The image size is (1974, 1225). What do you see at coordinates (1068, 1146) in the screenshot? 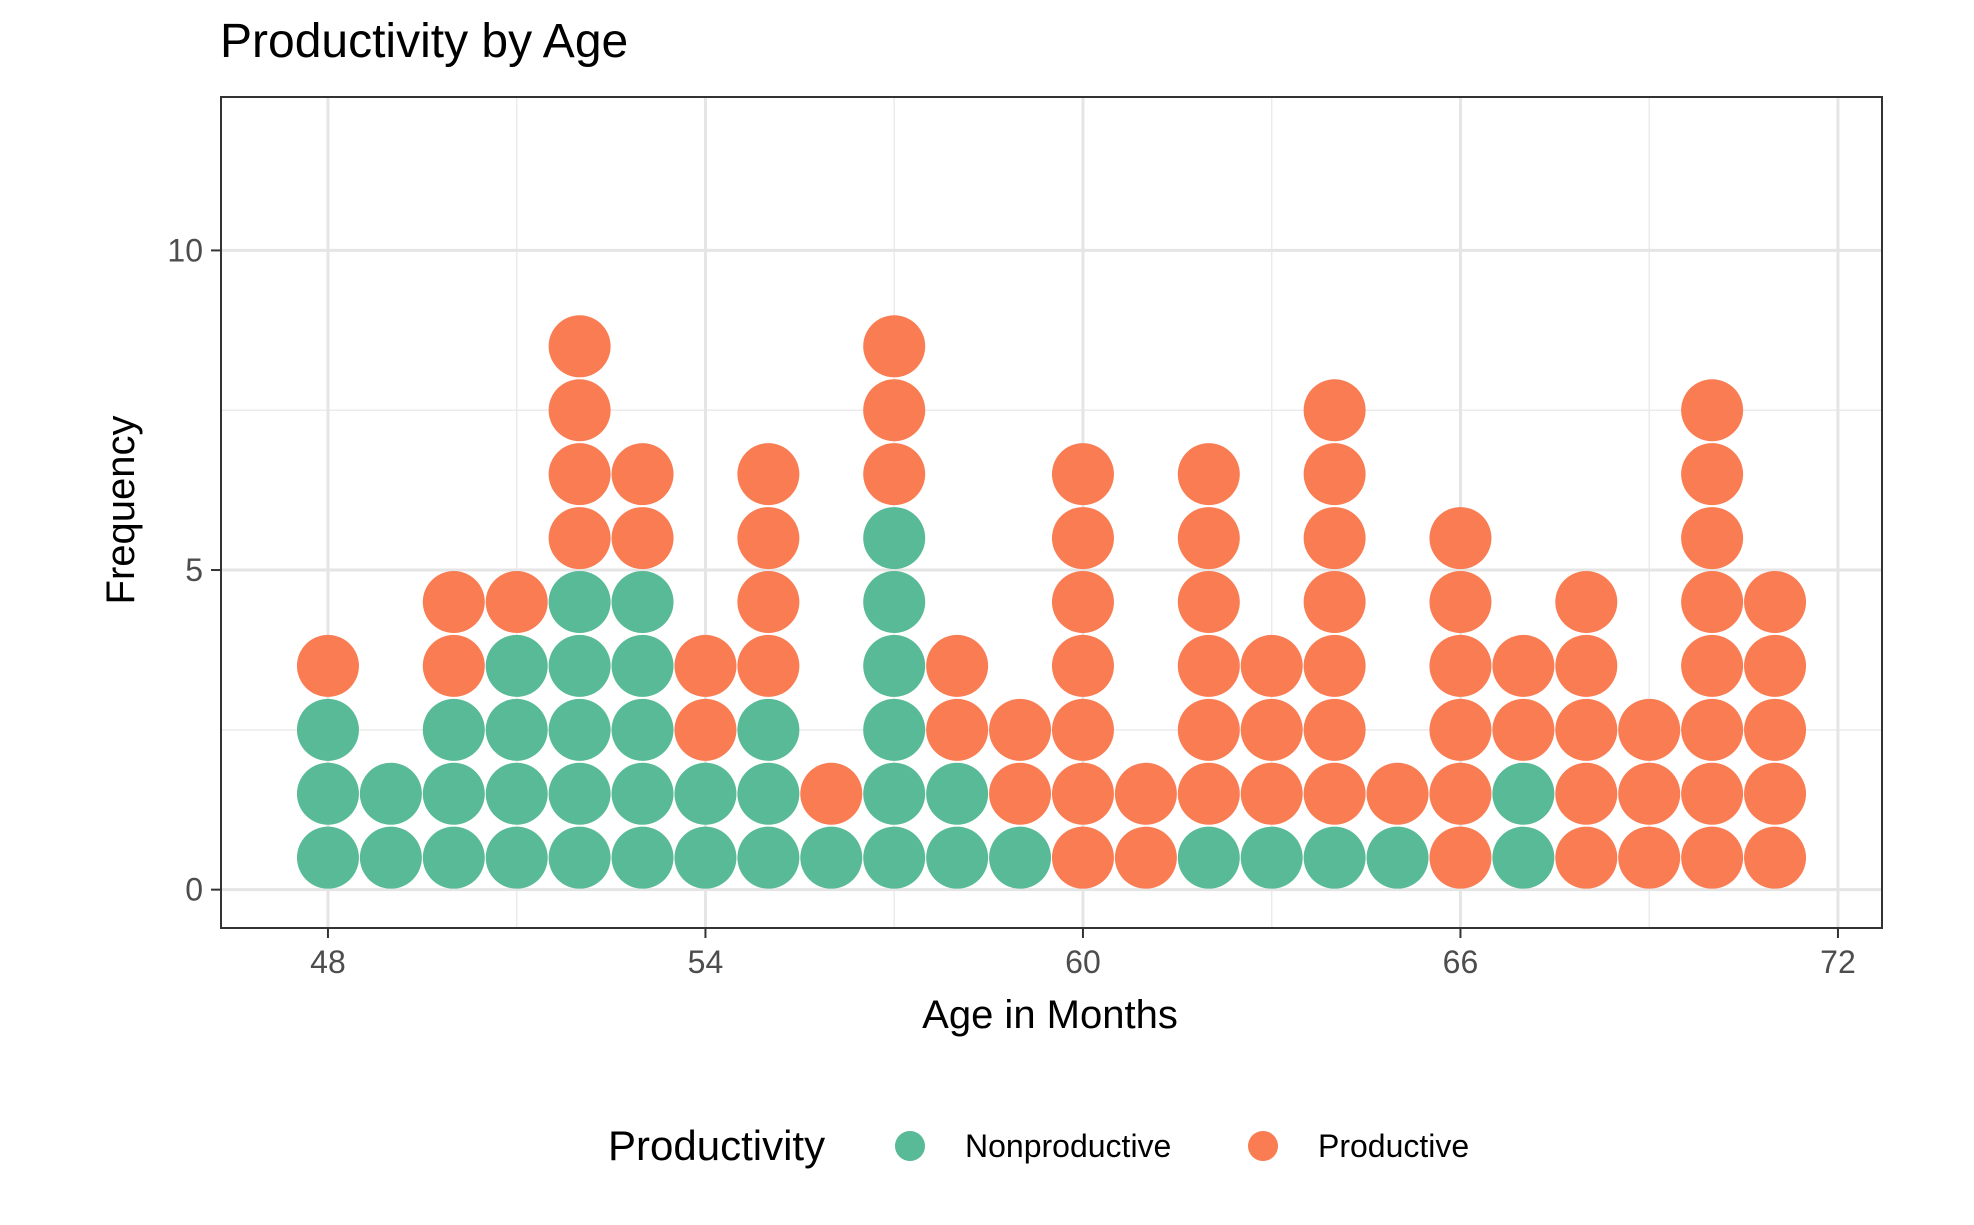
I see `legend-label-nonproductive: Nonproductive` at bounding box center [1068, 1146].